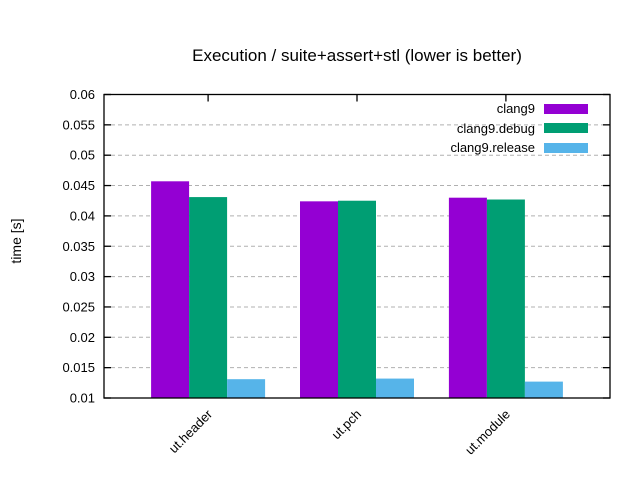  What do you see at coordinates (82, 94) in the screenshot?
I see `y-tick-label: 0.06` at bounding box center [82, 94].